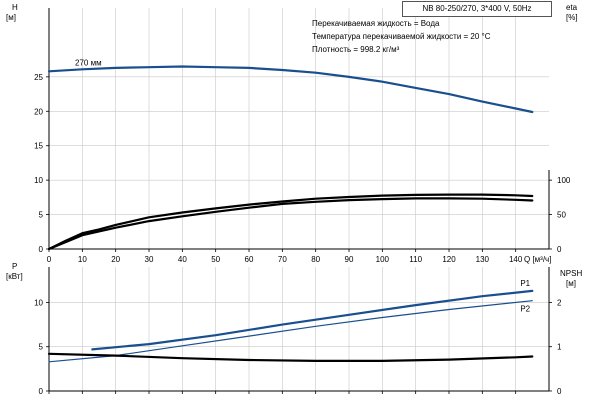 This screenshot has height=405, width=600. I want to click on y-tick-label: 20, so click(38, 111).